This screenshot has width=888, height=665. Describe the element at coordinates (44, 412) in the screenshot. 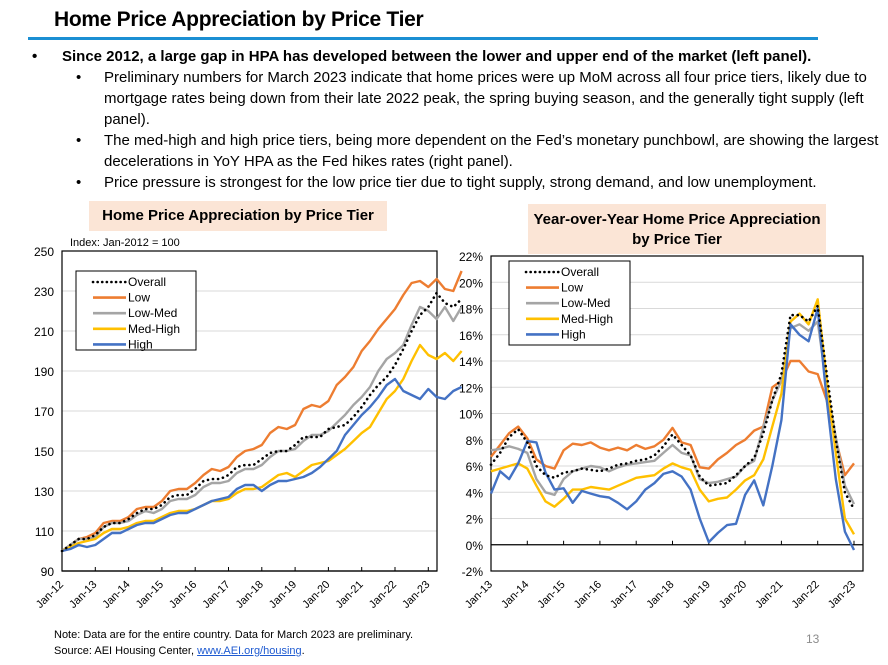

I see `y-tick-label: 170` at that location.